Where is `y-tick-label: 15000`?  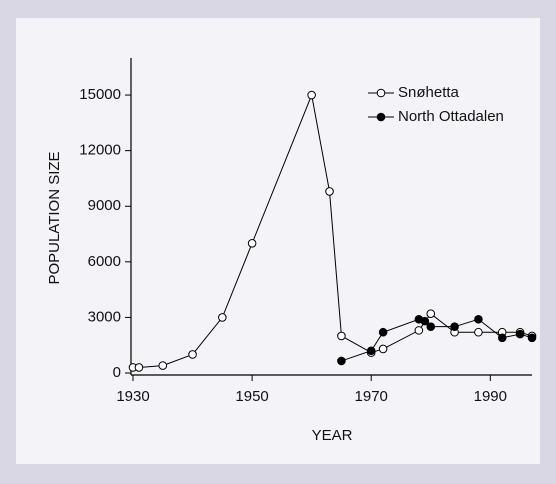
y-tick-label: 15000 is located at coordinates (100, 94).